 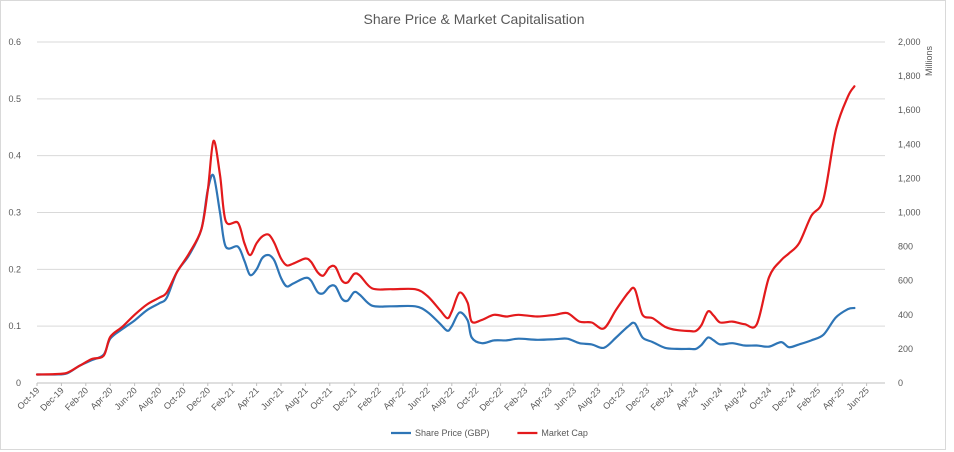 I want to click on left-tick-label: 0.4, so click(x=14, y=156).